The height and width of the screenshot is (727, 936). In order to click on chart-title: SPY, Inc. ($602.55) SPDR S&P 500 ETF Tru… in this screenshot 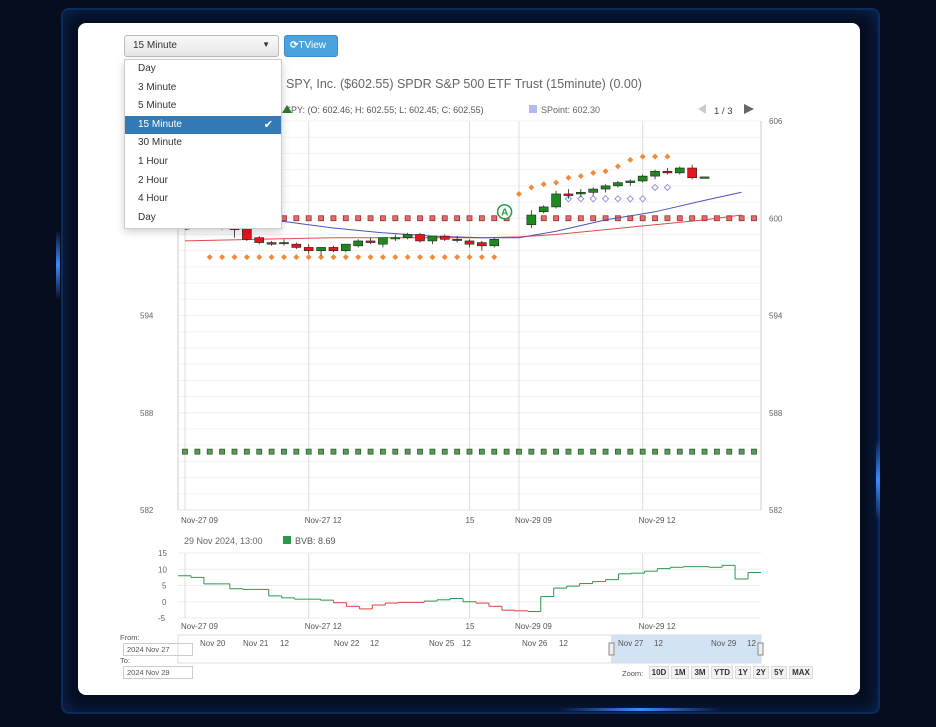, I will do `click(464, 84)`.